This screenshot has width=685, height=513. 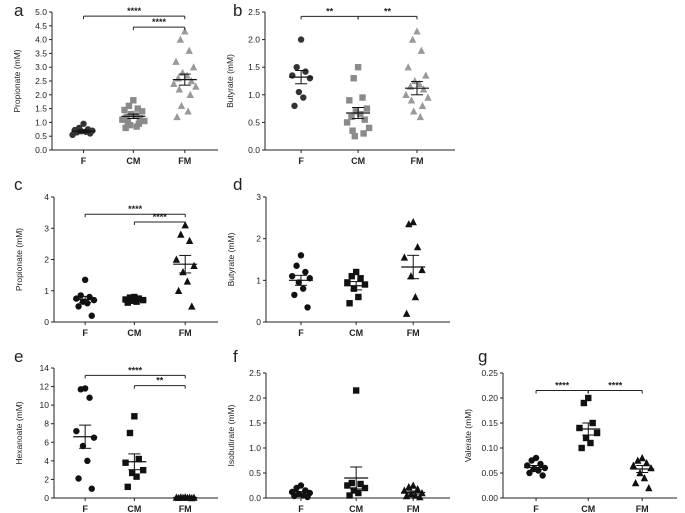 What do you see at coordinates (237, 10) in the screenshot?
I see `panel-letter: b` at bounding box center [237, 10].